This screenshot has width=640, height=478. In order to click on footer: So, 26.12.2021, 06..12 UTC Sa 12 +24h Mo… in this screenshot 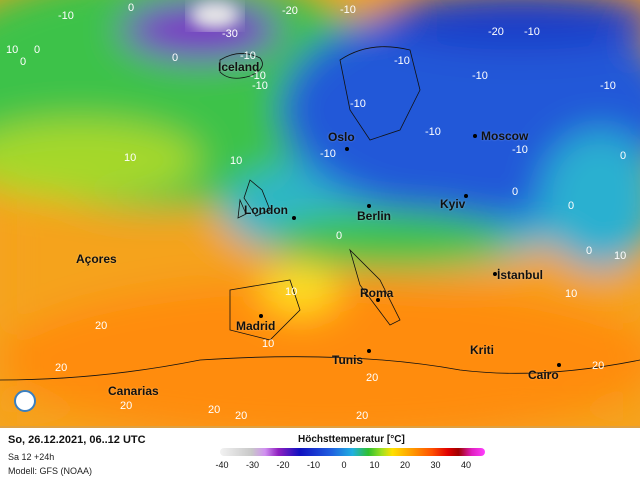, I will do `click(320, 452)`.